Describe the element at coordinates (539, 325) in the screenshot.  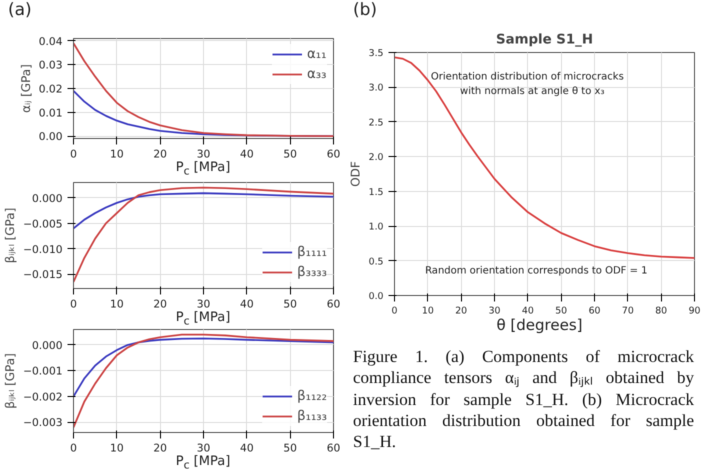
I see `x-axis-title: θ [degrees]` at that location.